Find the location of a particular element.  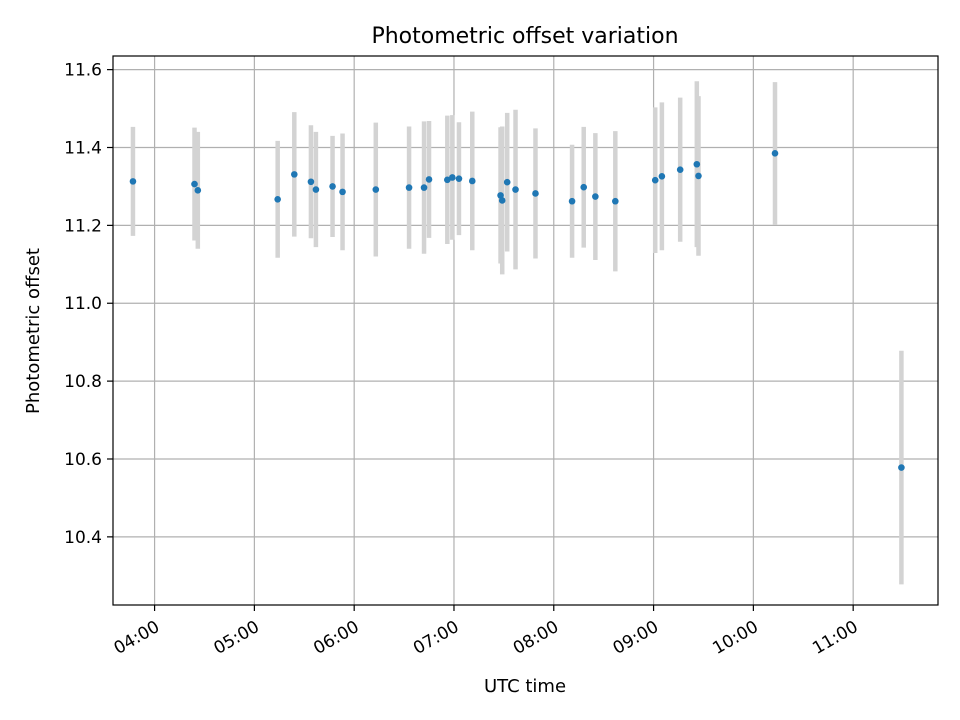

y-tick-label: 11.0 is located at coordinates (83, 304).